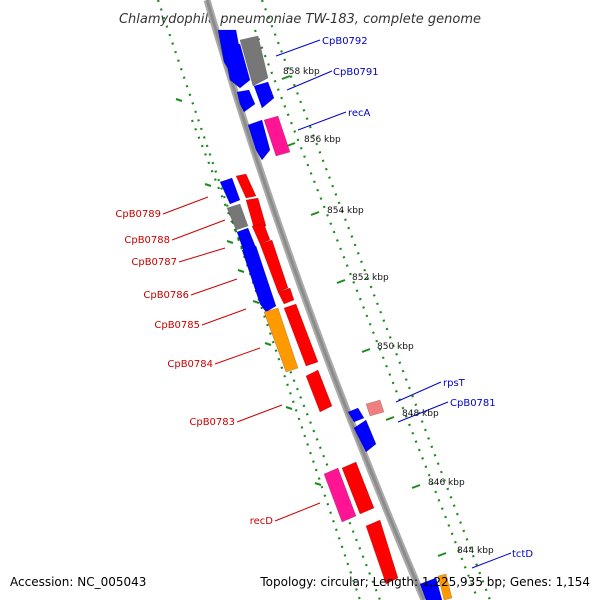 The height and width of the screenshot is (600, 600). Describe the element at coordinates (345, 41) in the screenshot. I see `gene-label-cpb0792: CpB0792` at that location.